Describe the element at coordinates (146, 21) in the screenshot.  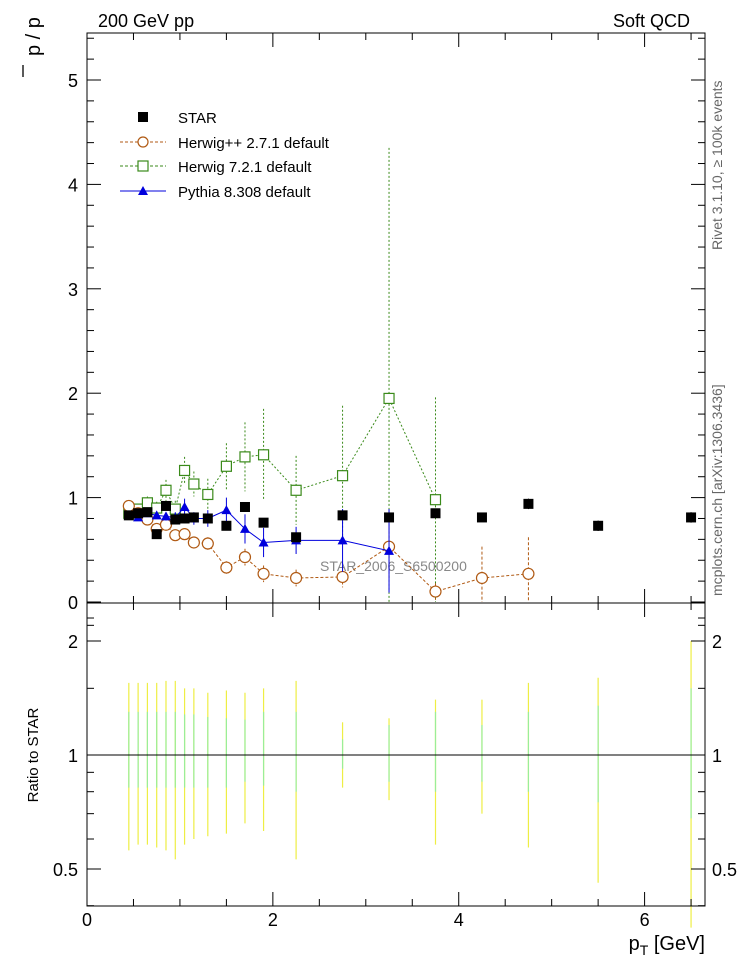
I see `header-left: 200 GeV pp` at that location.